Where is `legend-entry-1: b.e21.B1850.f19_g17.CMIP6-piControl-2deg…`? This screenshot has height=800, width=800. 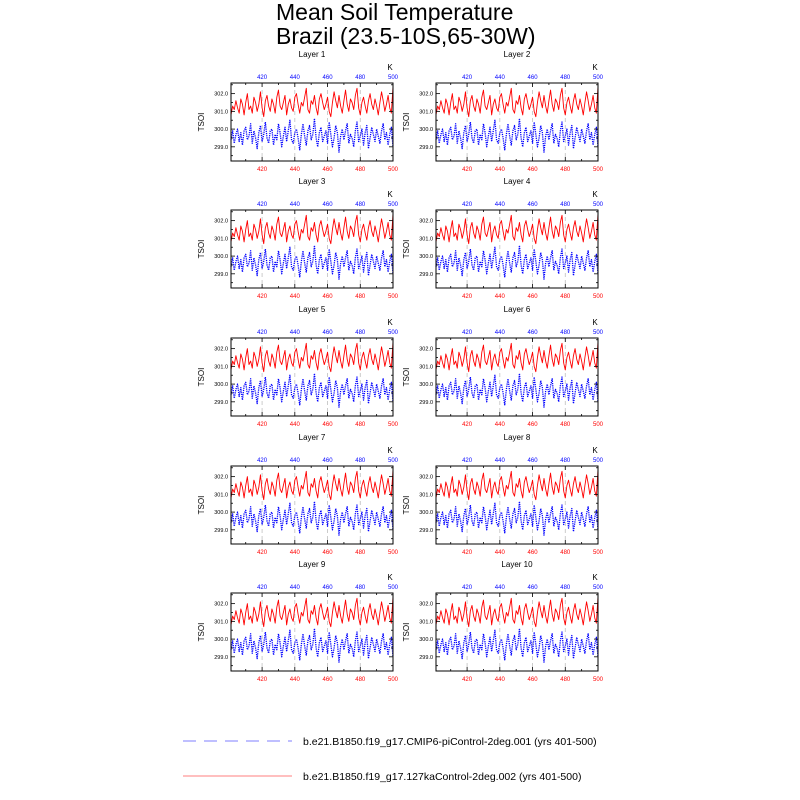
legend-entry-1: b.e21.B1850.f19_g17.CMIP6-piControl-2deg… is located at coordinates (390, 742).